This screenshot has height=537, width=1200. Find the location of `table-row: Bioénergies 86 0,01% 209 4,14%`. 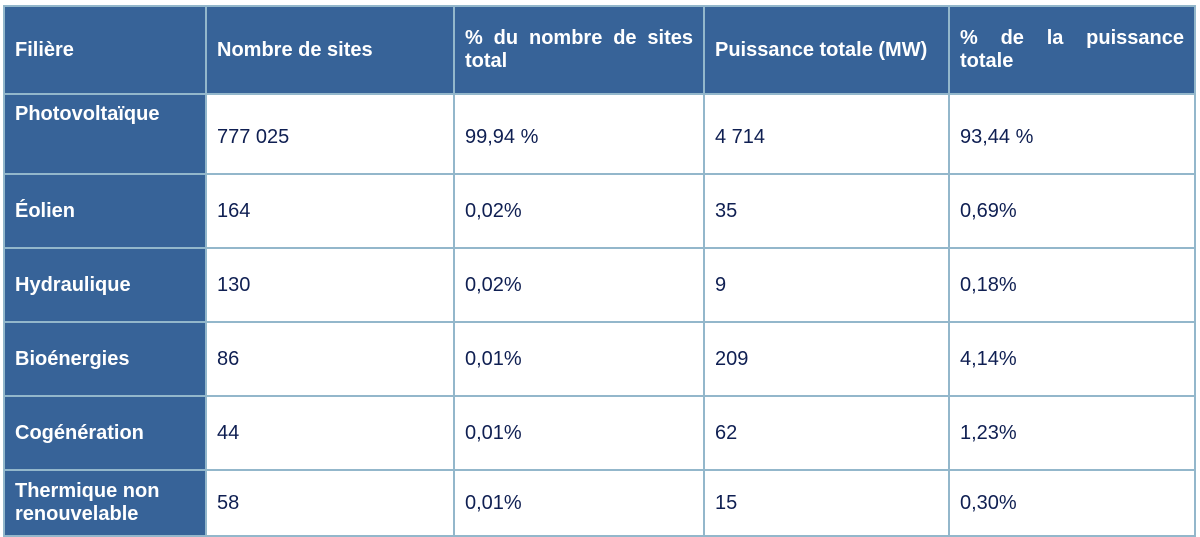

table-row: Bioénergies 86 0,01% 209 4,14% is located at coordinates (599, 359).